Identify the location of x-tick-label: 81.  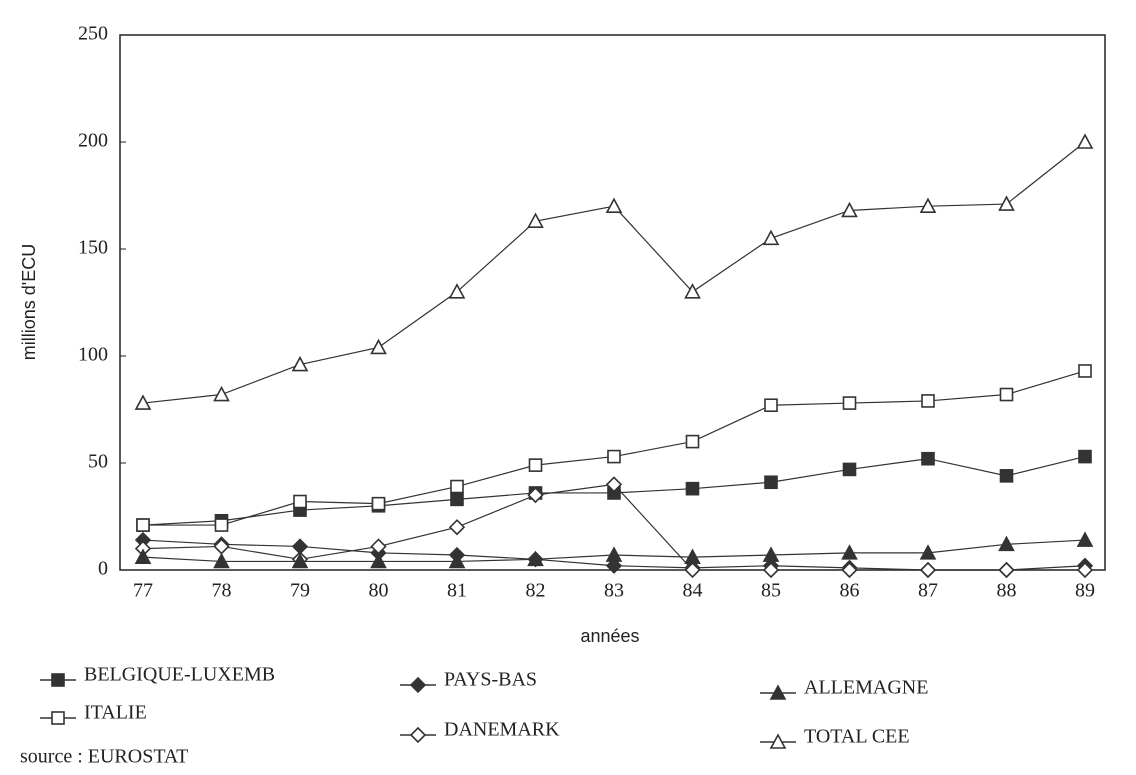
(457, 591).